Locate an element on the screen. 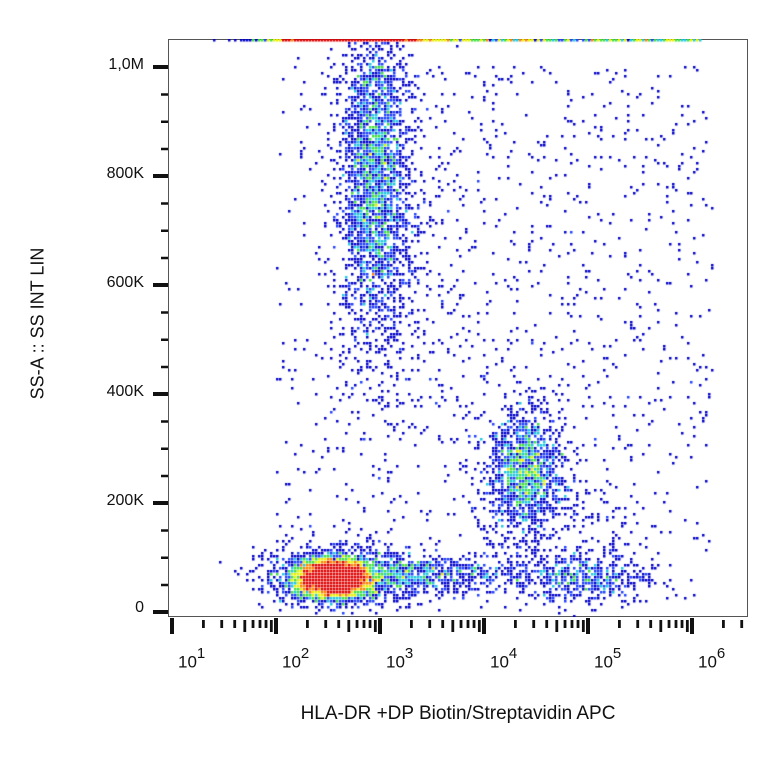 The height and width of the screenshot is (764, 764). x-tick-label: 10³ is located at coordinates (400, 659).